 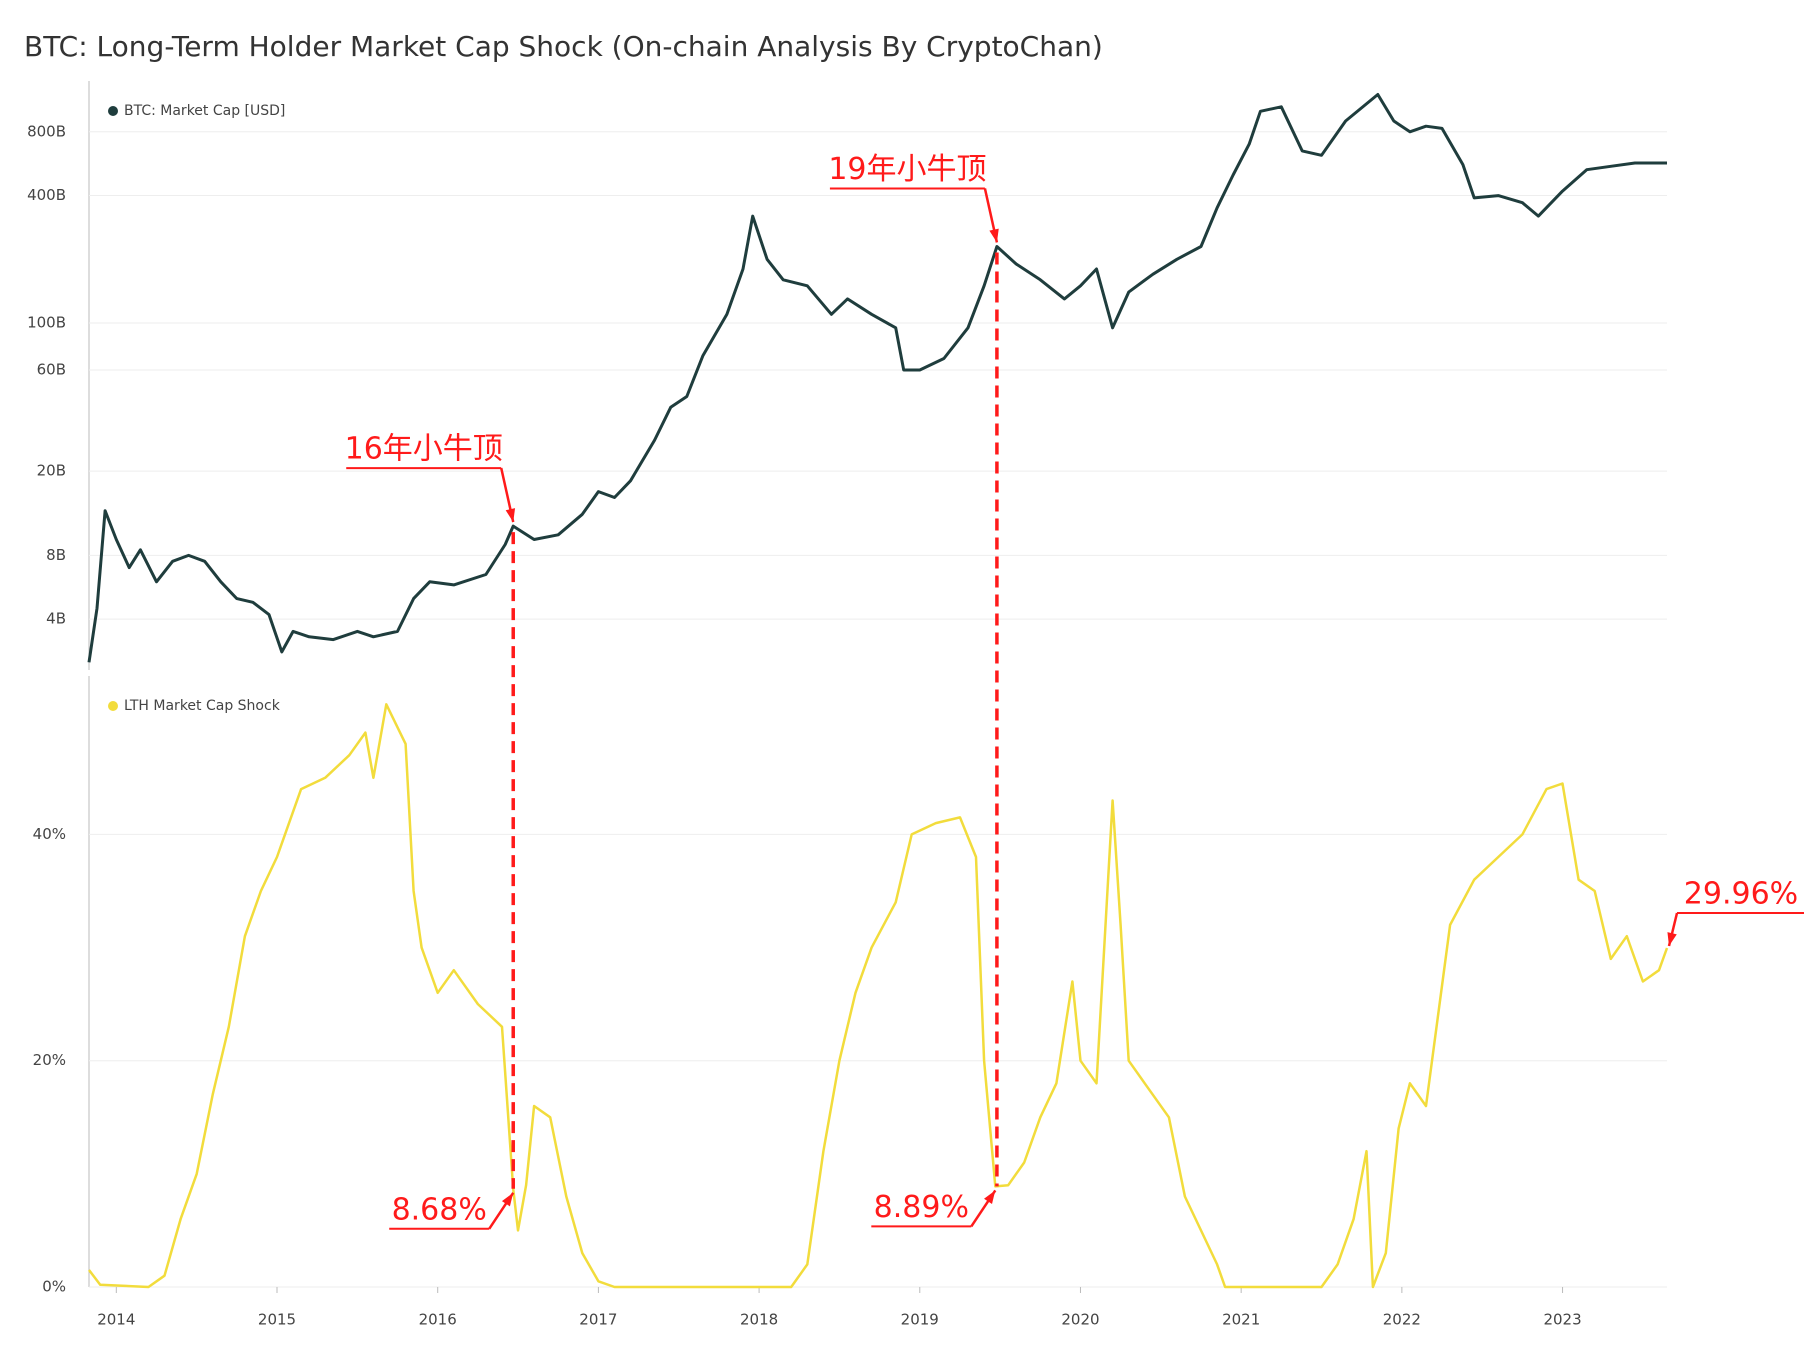 What do you see at coordinates (424, 449) in the screenshot?
I see `annotation-text: 16年小牛顶` at bounding box center [424, 449].